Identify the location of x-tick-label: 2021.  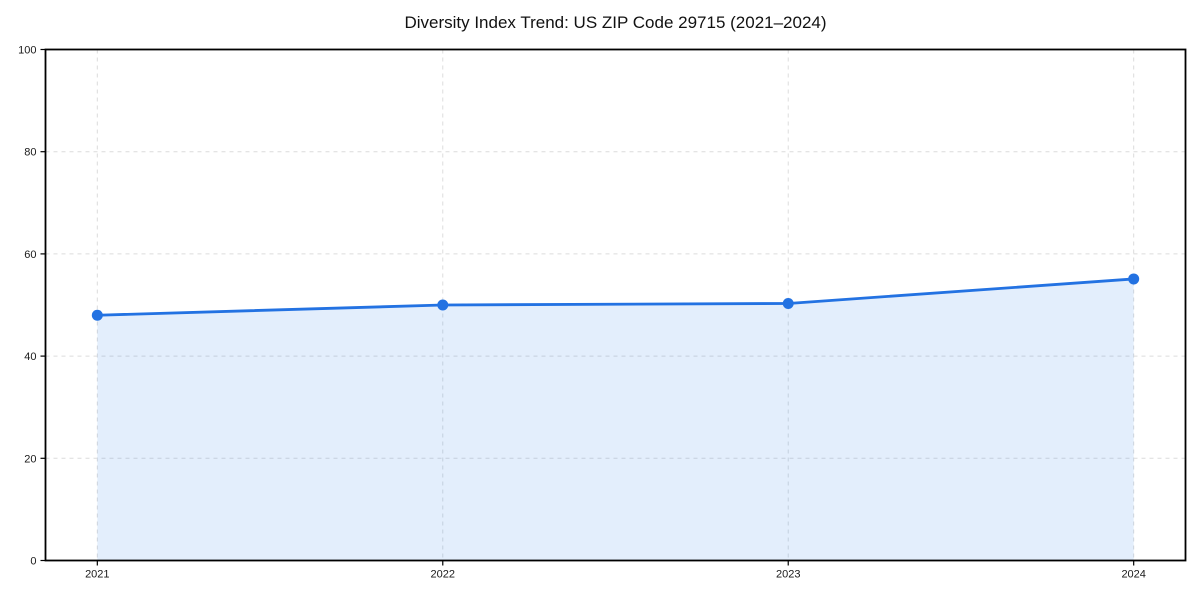
(97, 575).